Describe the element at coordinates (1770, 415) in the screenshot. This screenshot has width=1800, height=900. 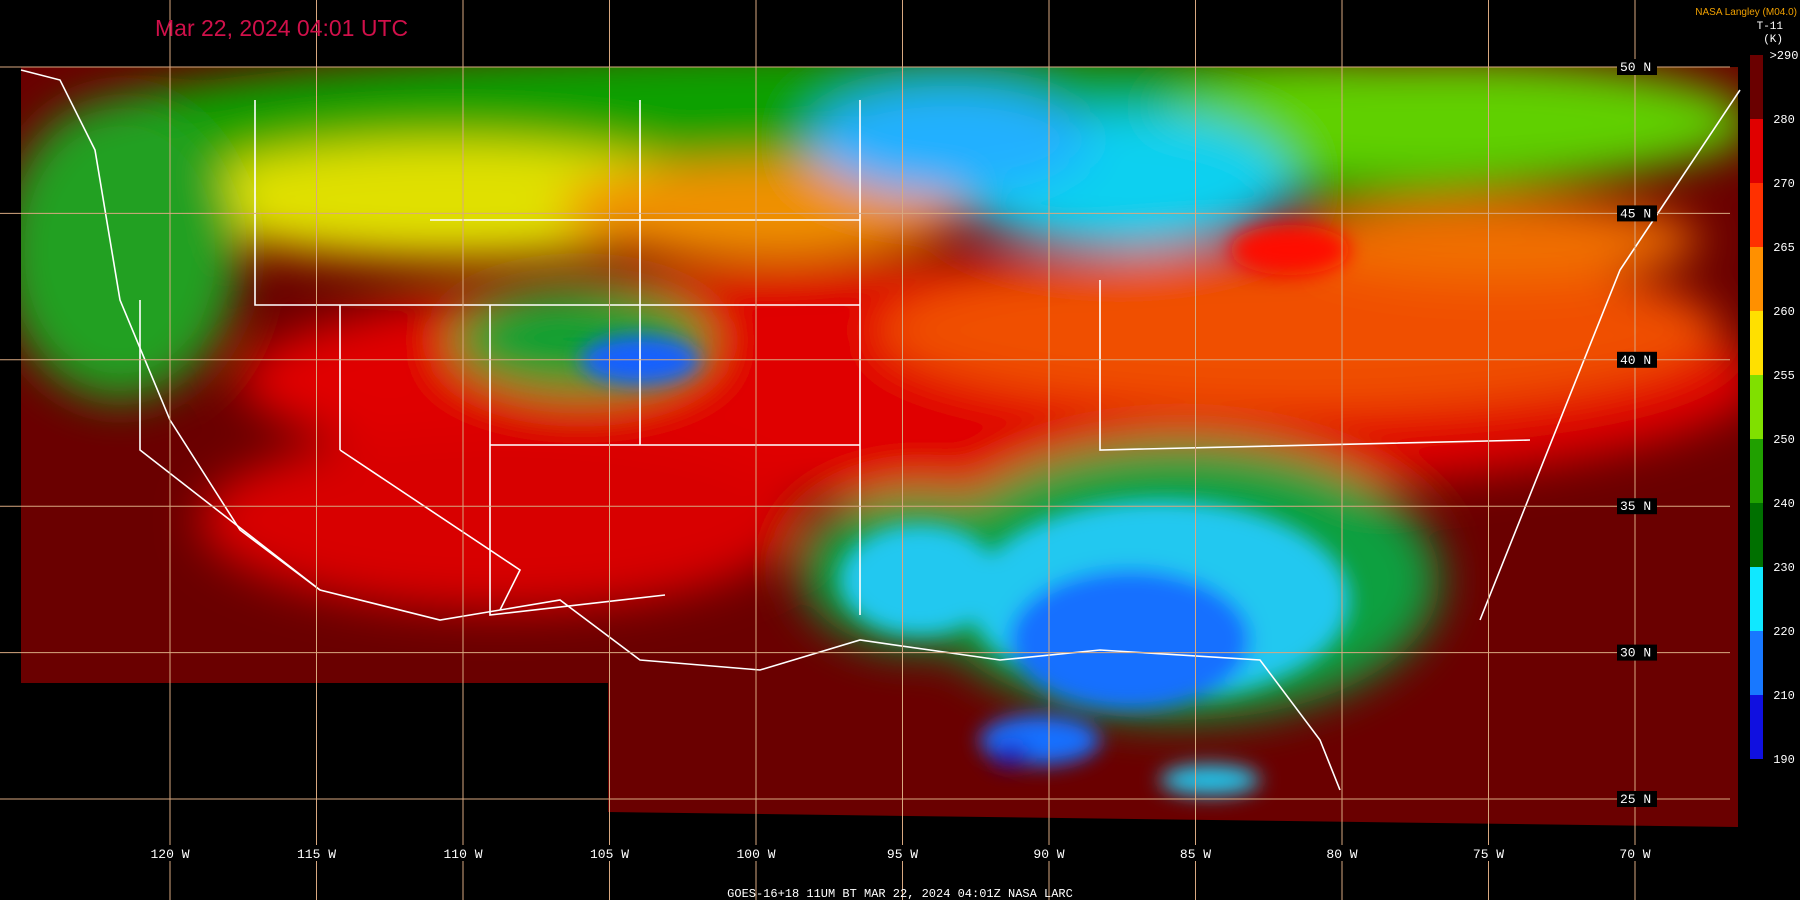
I see `colorbar-panel` at that location.